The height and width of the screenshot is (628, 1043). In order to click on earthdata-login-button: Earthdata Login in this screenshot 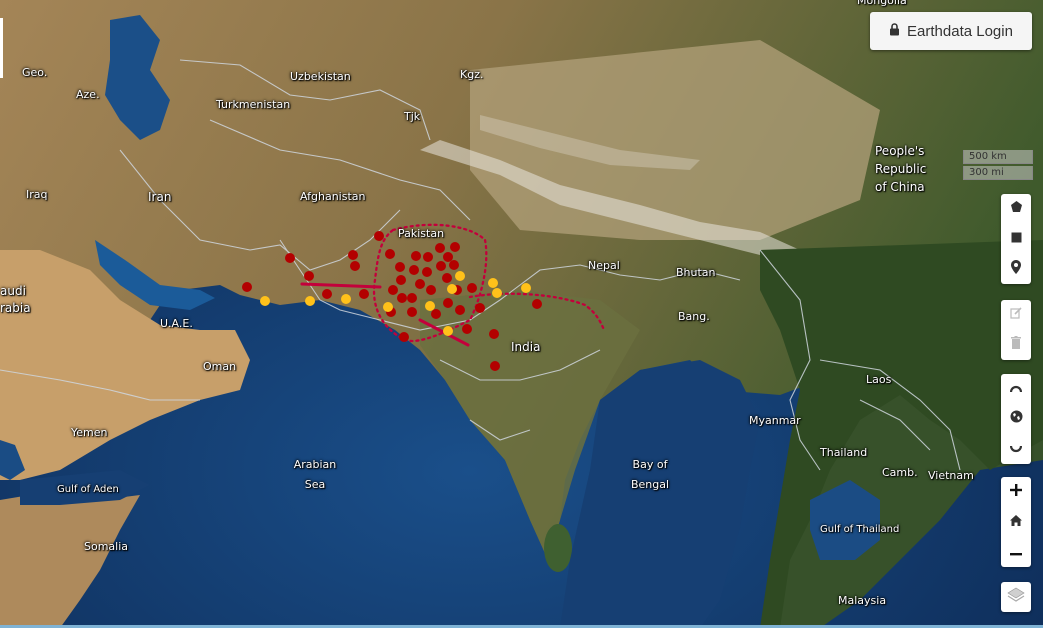, I will do `click(951, 31)`.